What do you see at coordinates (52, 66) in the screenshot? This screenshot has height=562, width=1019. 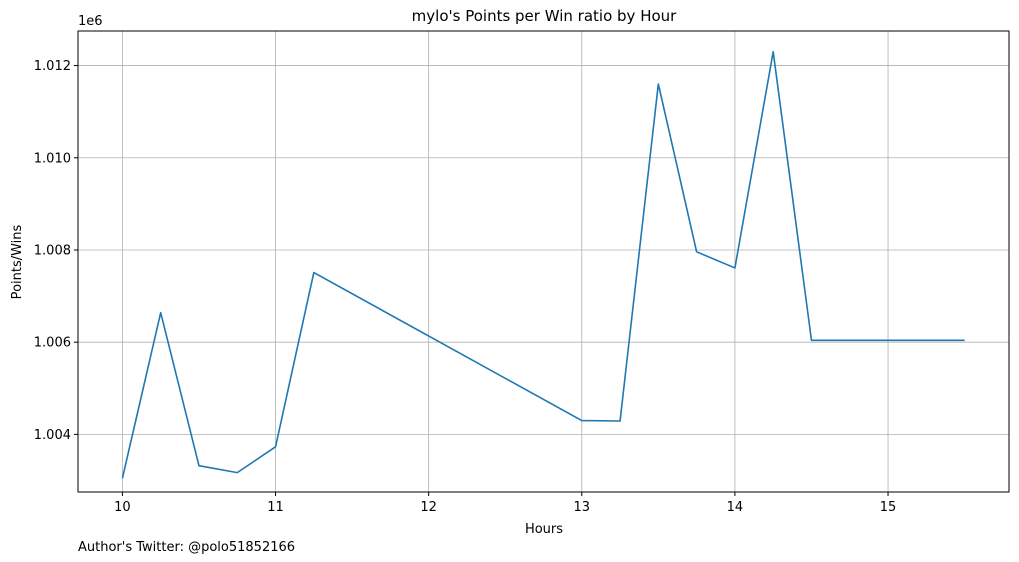 I see `y-tick-label: 1.012` at bounding box center [52, 66].